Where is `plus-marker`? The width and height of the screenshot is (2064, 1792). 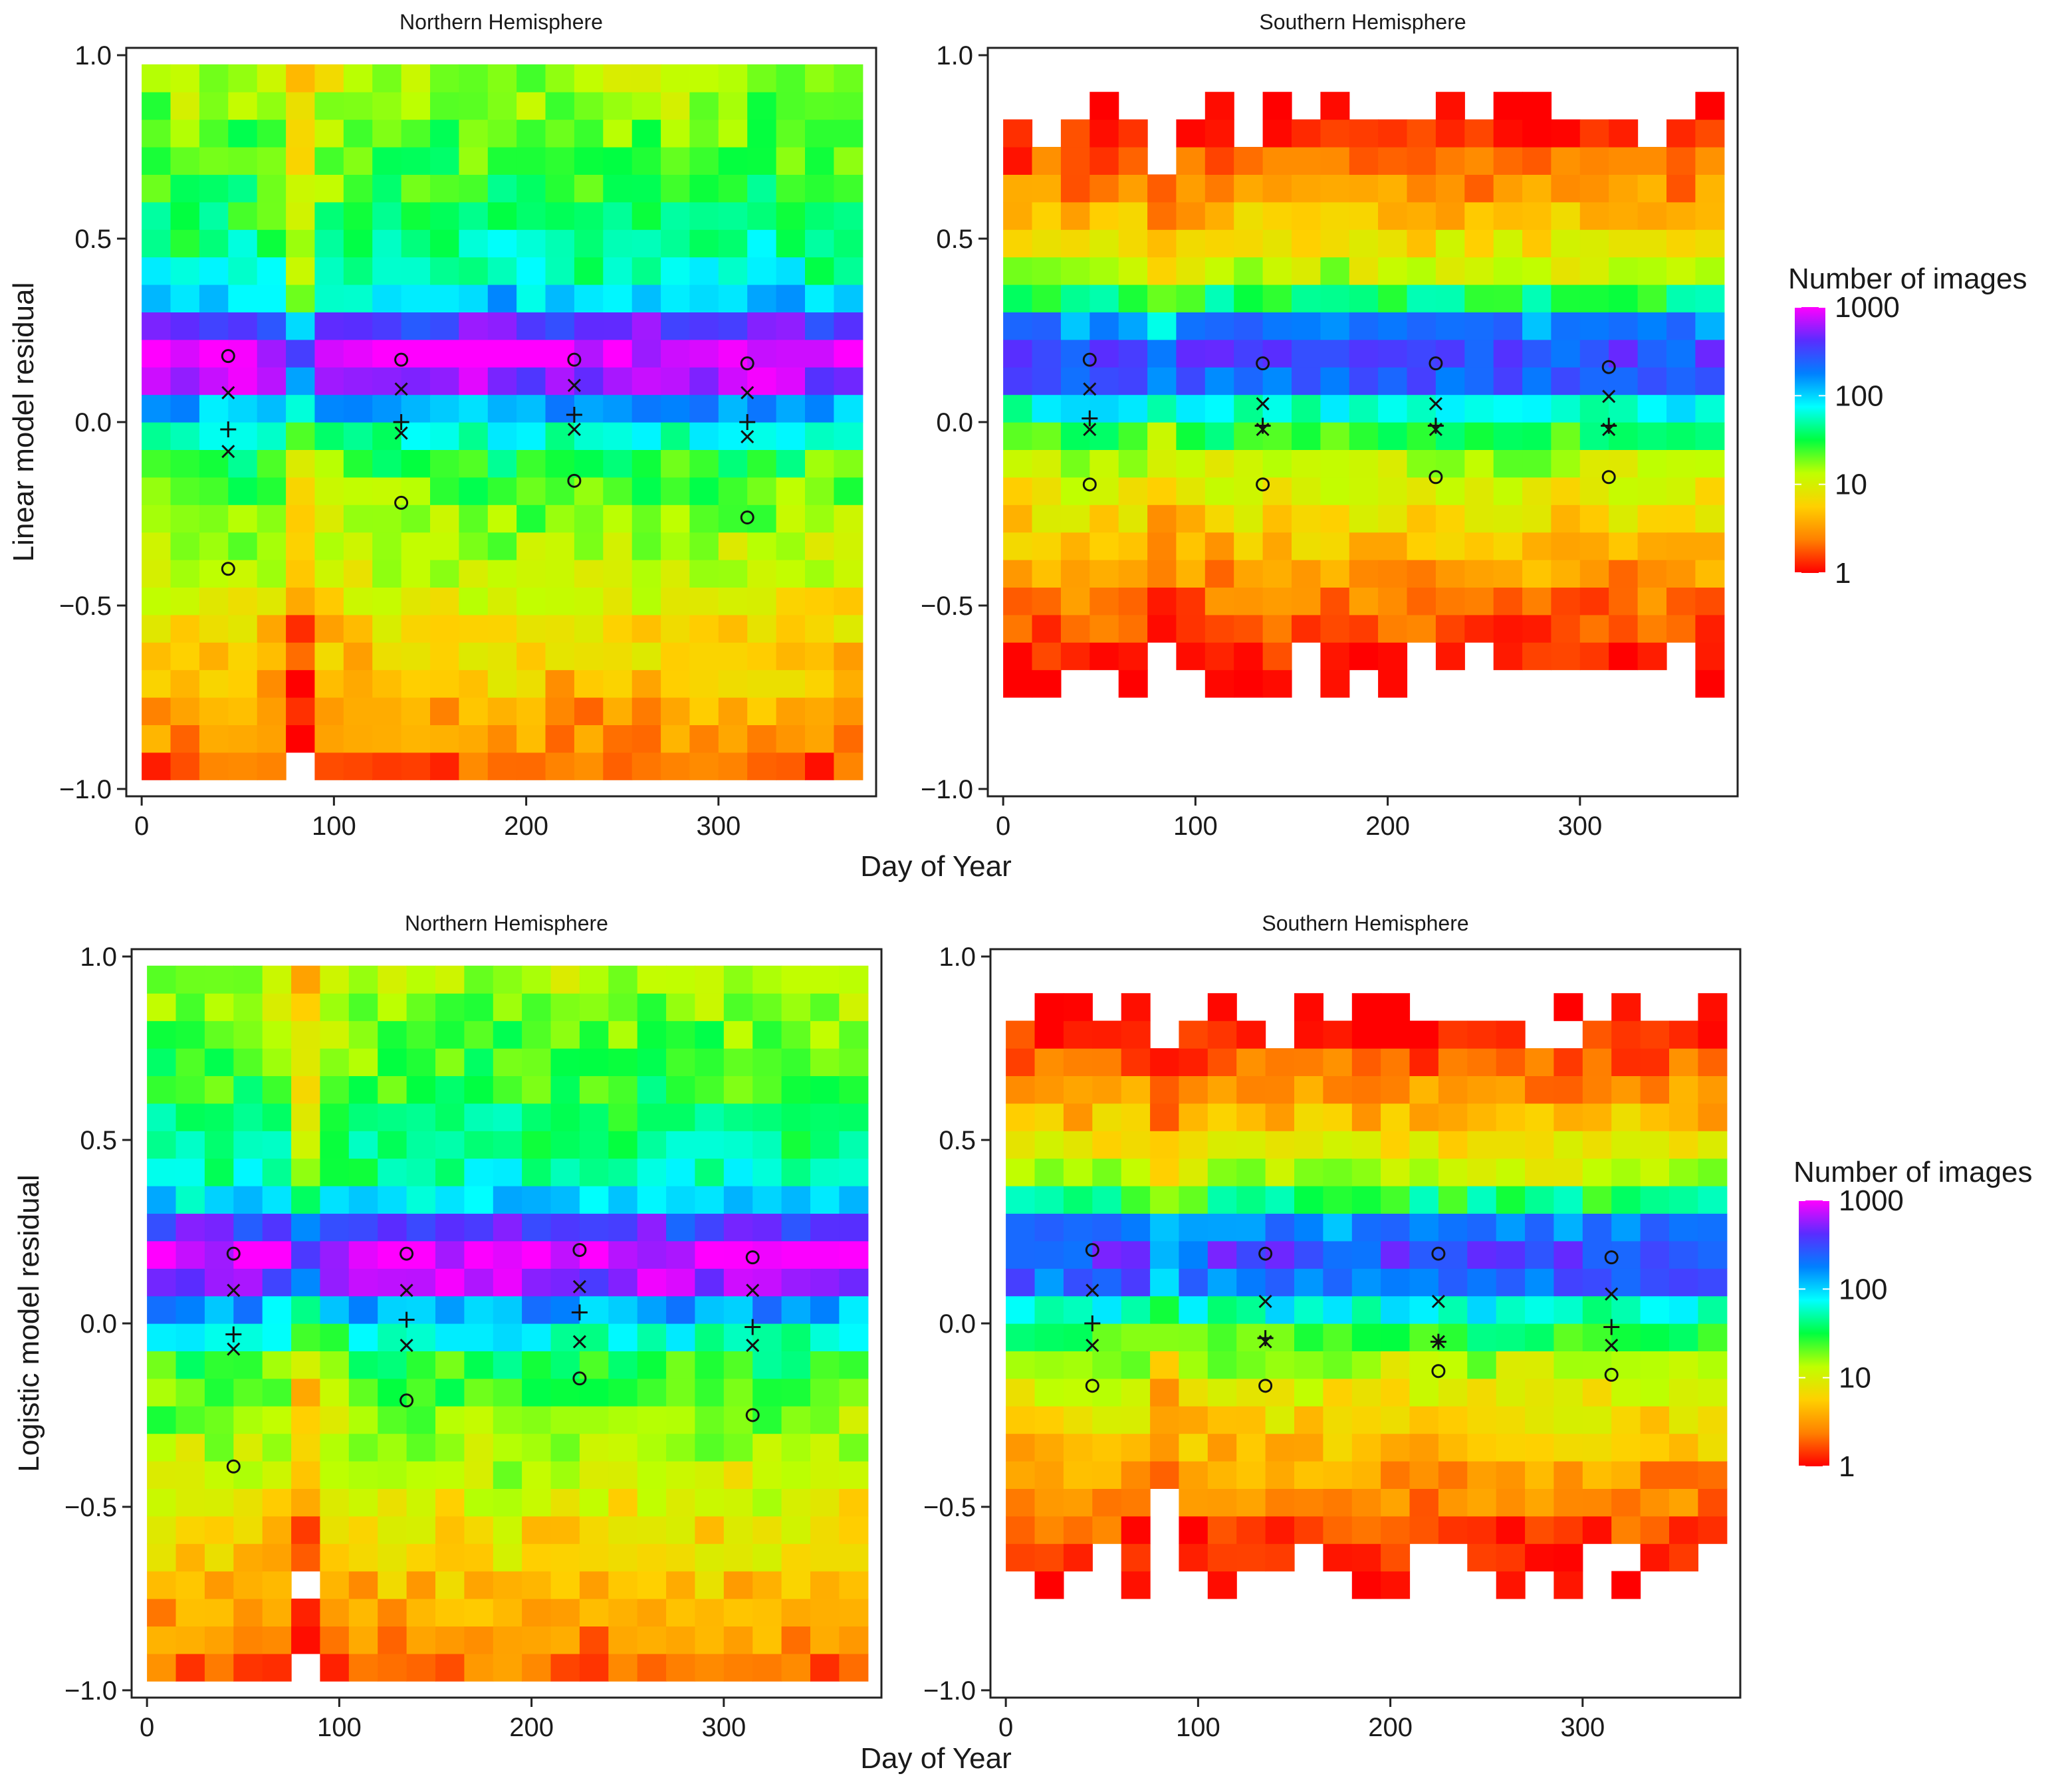 plus-marker is located at coordinates (1438, 1341).